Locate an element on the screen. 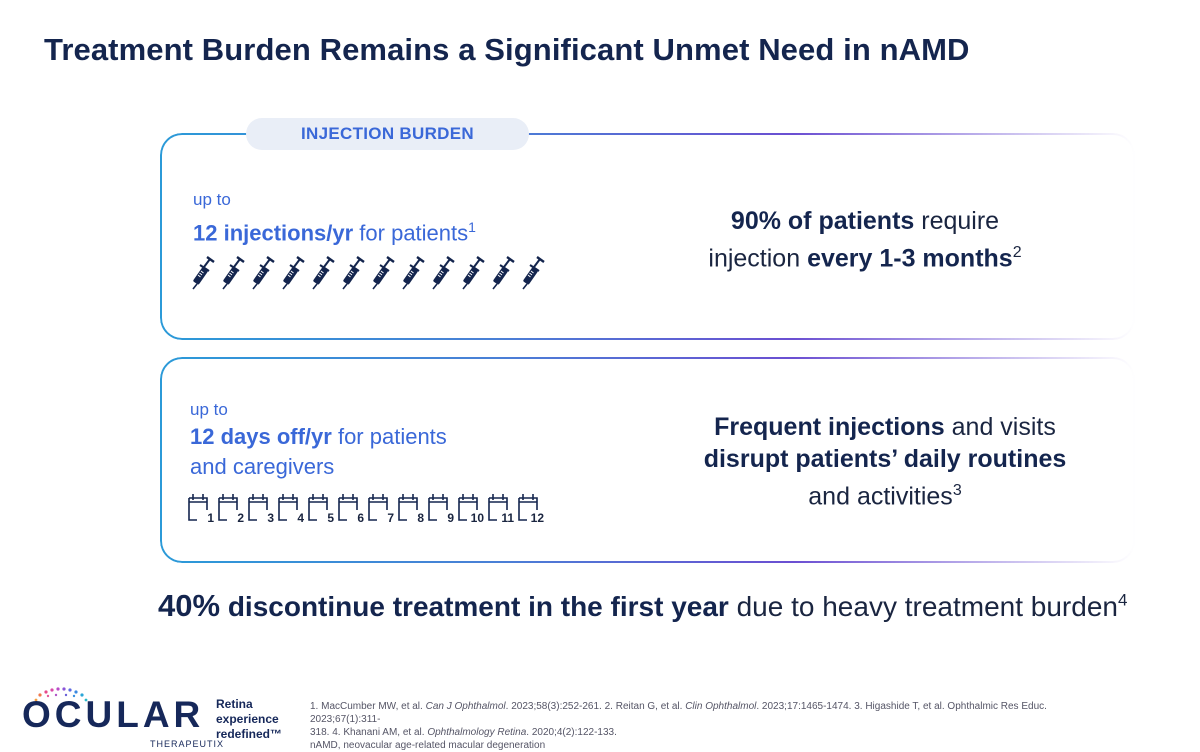  calendar-day-number: 9 is located at coordinates (450, 518).